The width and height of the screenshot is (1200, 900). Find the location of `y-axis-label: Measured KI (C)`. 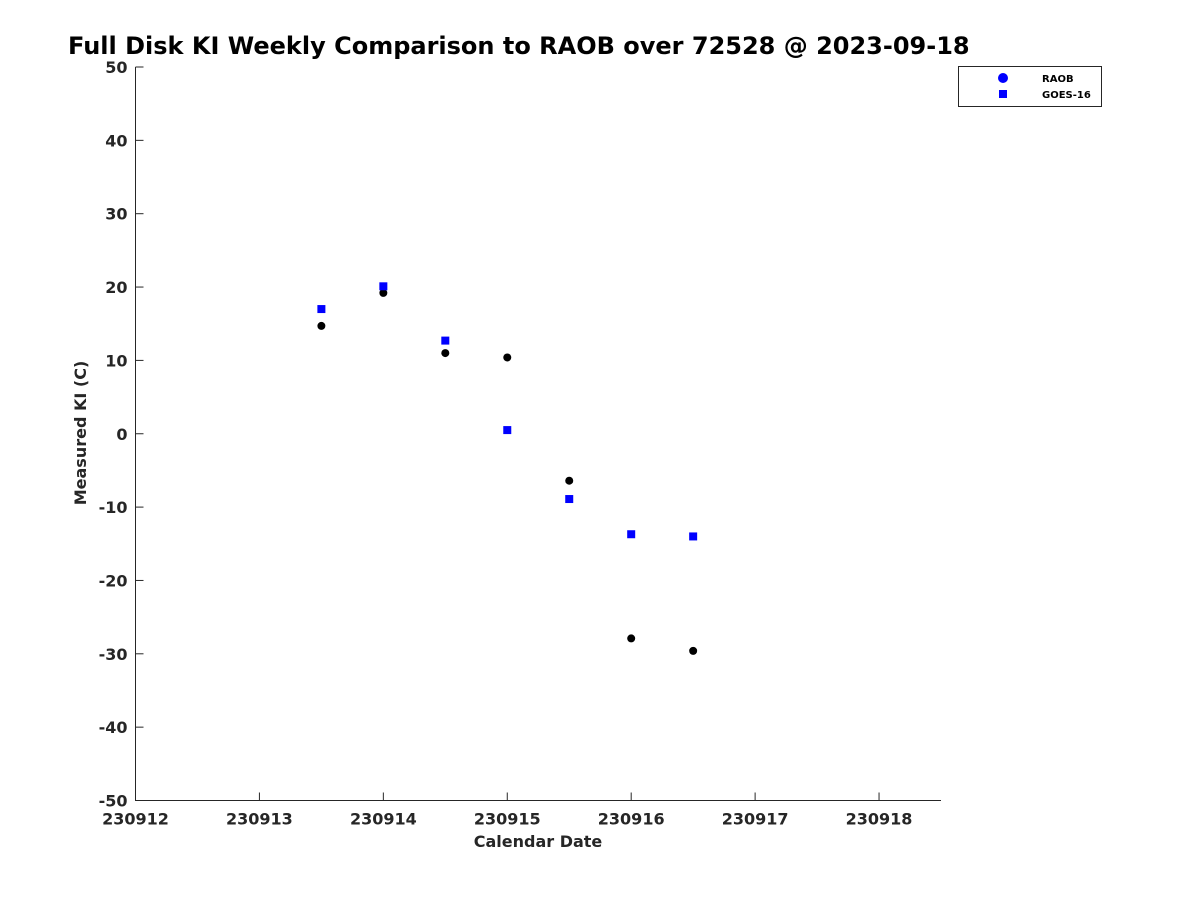

y-axis-label: Measured KI (C) is located at coordinates (80, 433).